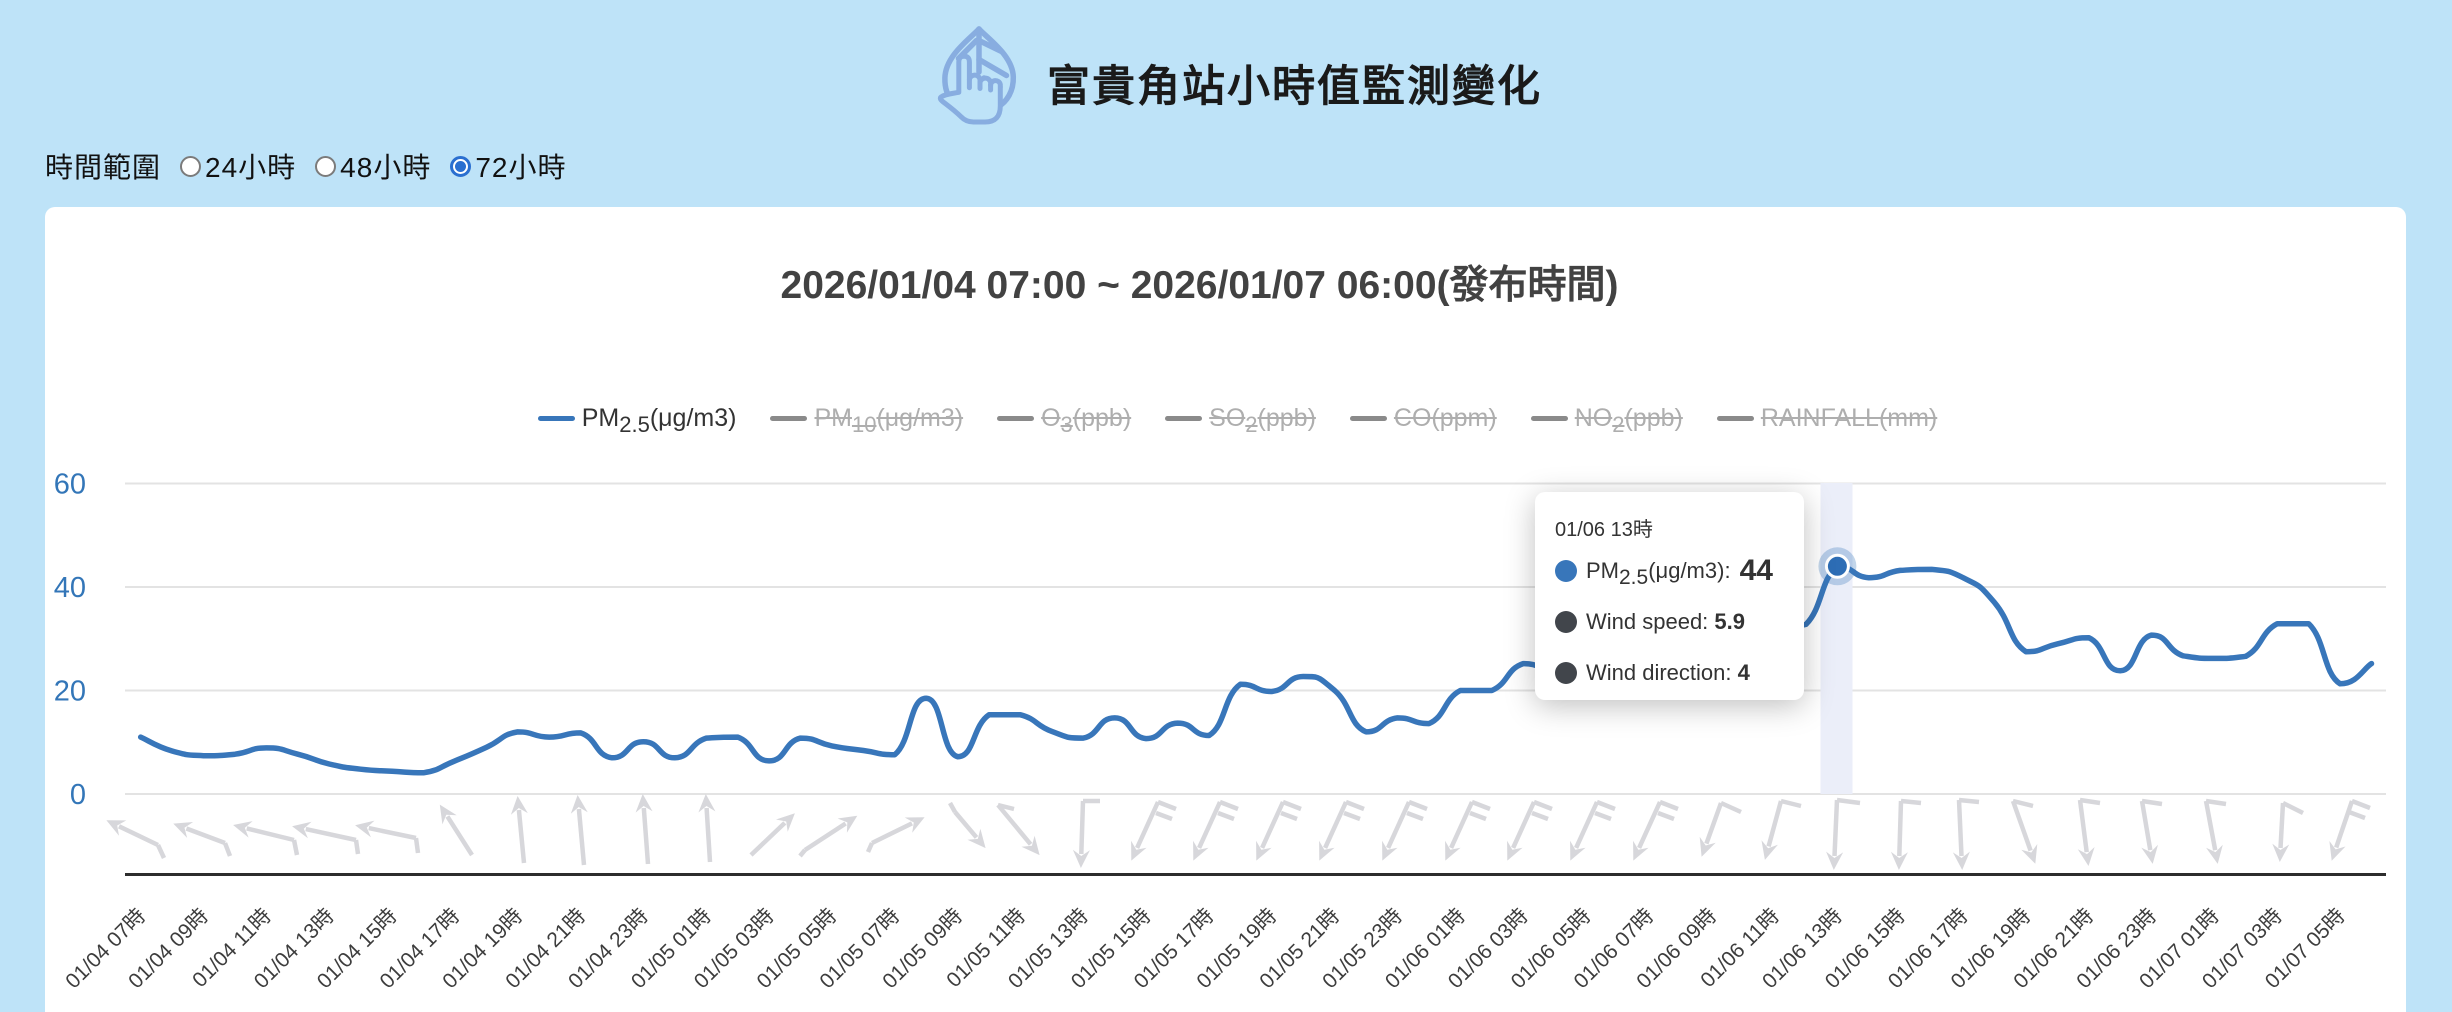 This screenshot has height=1012, width=2452. I want to click on svg-text: 60, so click(70, 485).